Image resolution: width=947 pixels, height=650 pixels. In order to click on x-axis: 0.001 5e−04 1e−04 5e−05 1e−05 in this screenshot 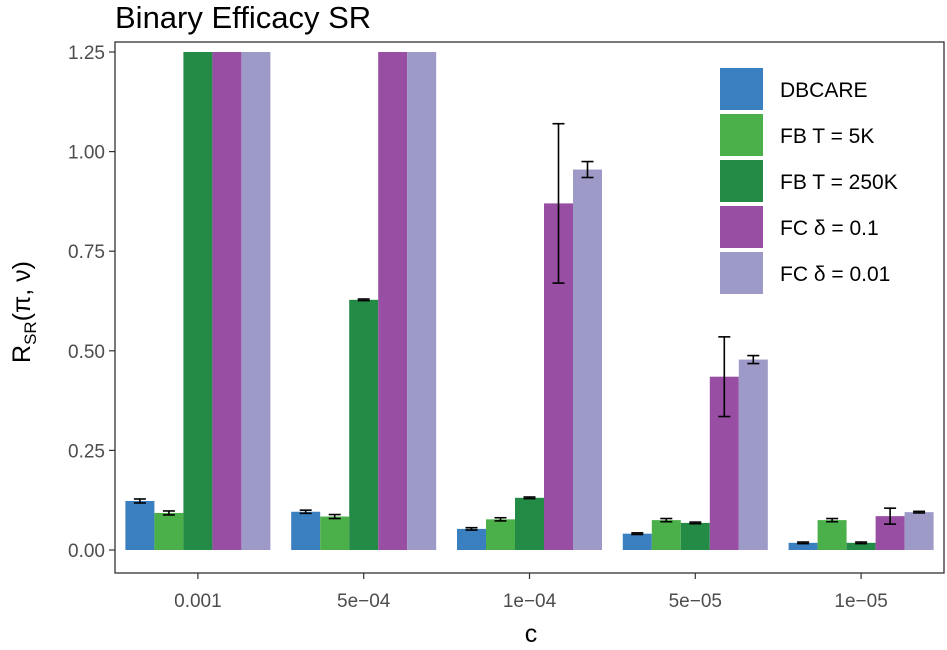, I will do `click(531, 592)`.